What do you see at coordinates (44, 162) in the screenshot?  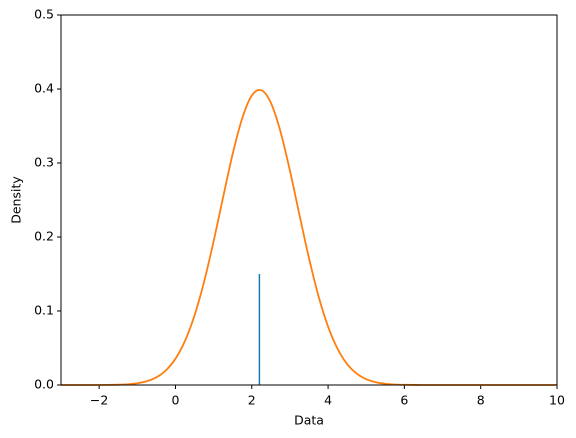 I see `y-tick-label: 0.3` at bounding box center [44, 162].